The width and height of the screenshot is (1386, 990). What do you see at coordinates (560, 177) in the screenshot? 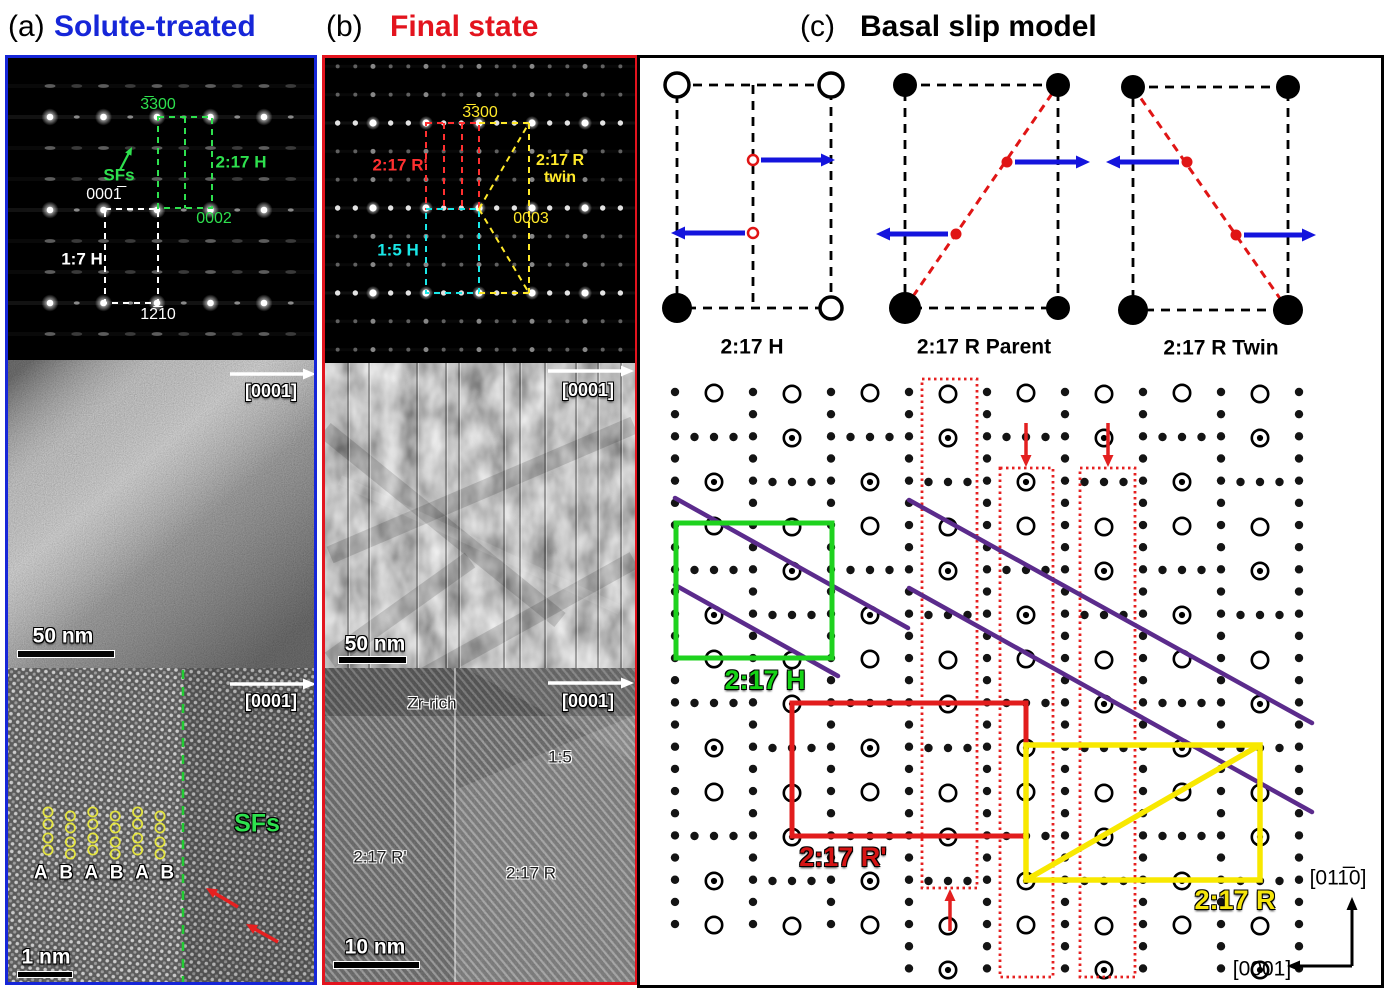
I see `phase-217r-twin-label2: twin` at bounding box center [560, 177].